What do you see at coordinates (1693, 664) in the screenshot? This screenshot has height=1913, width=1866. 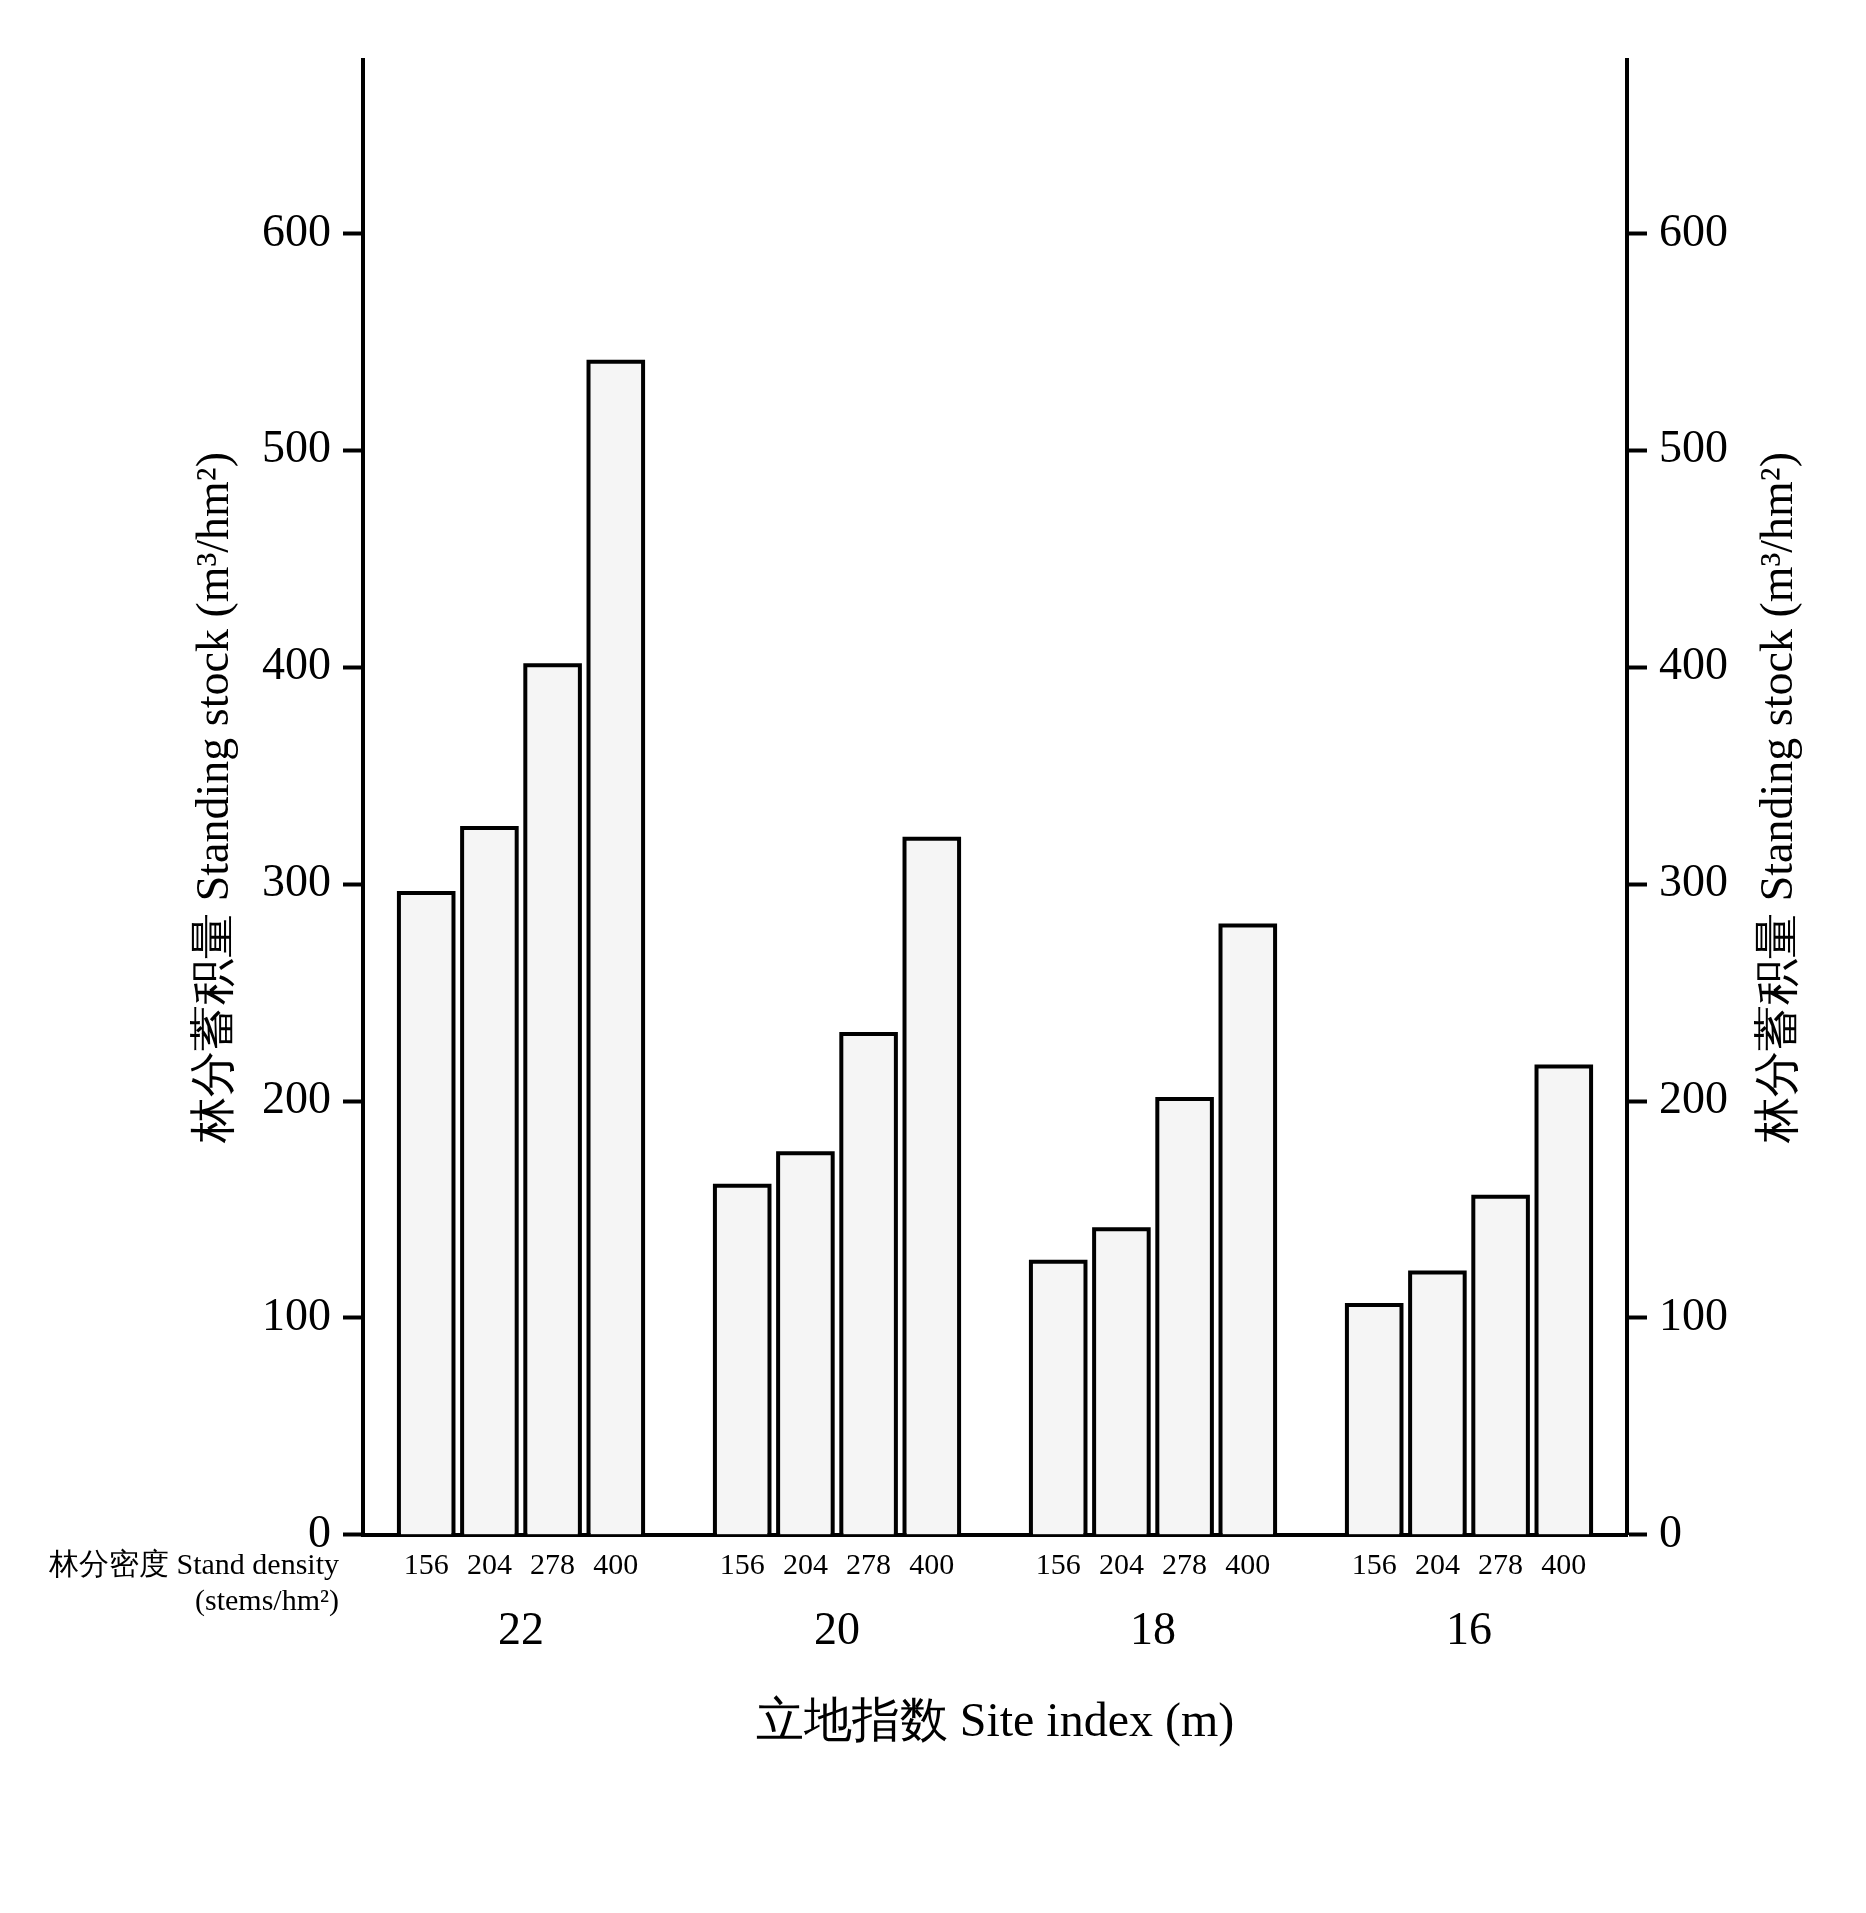 I see `y2-tick-label: 400` at bounding box center [1693, 664].